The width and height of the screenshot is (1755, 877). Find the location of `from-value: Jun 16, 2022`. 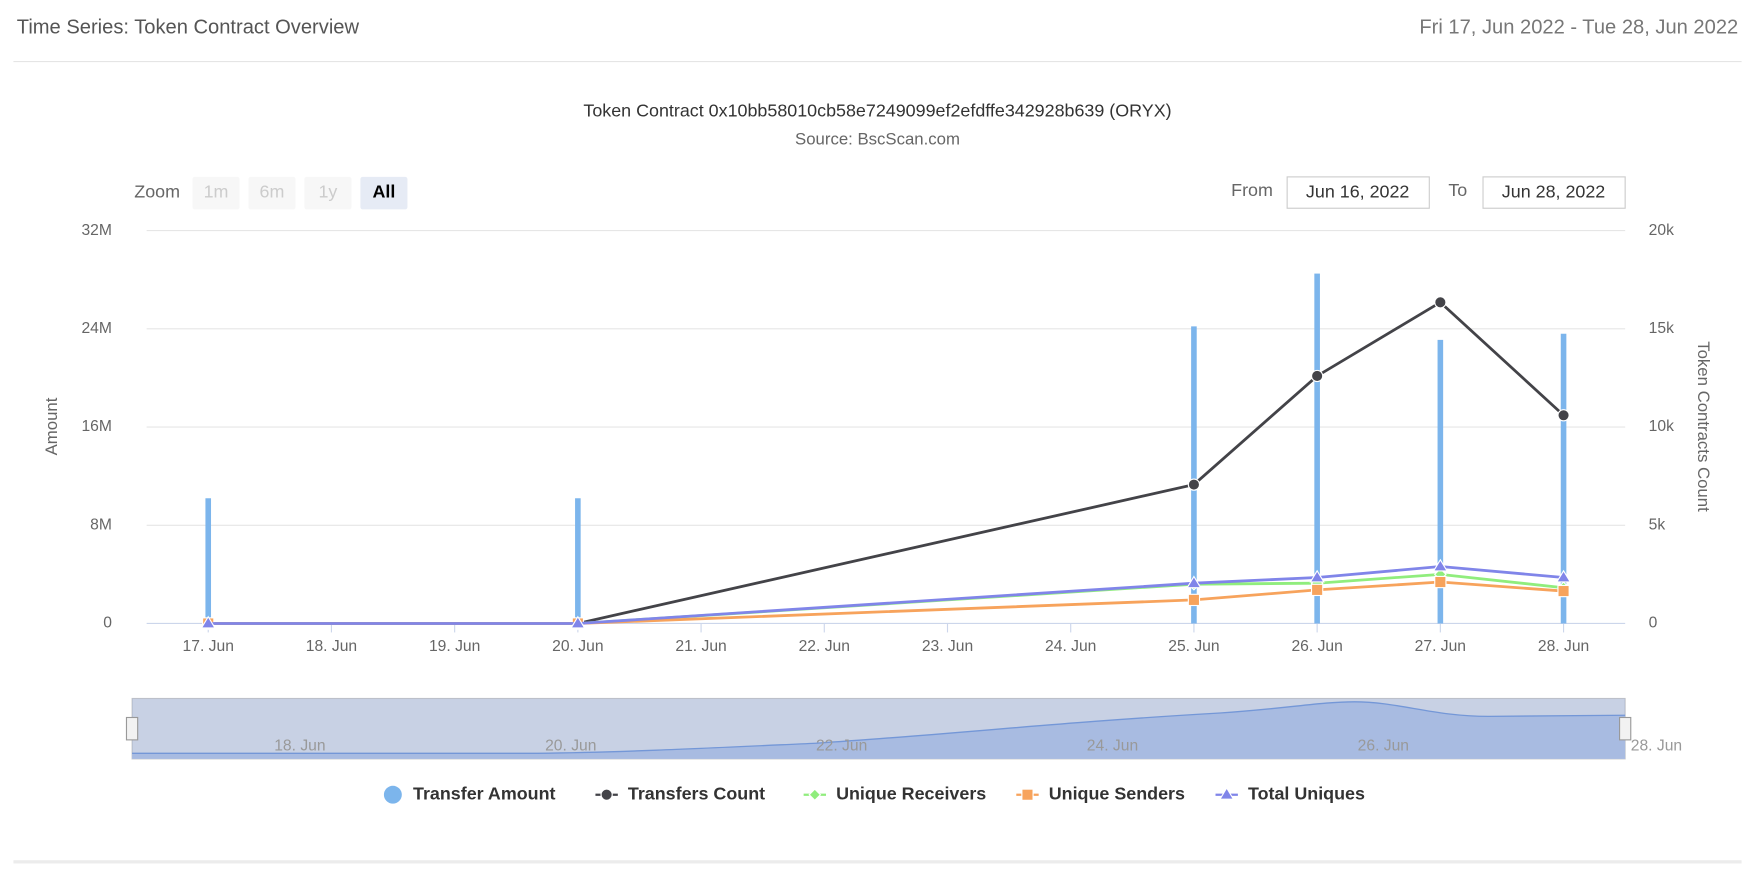

from-value: Jun 16, 2022 is located at coordinates (1358, 191).